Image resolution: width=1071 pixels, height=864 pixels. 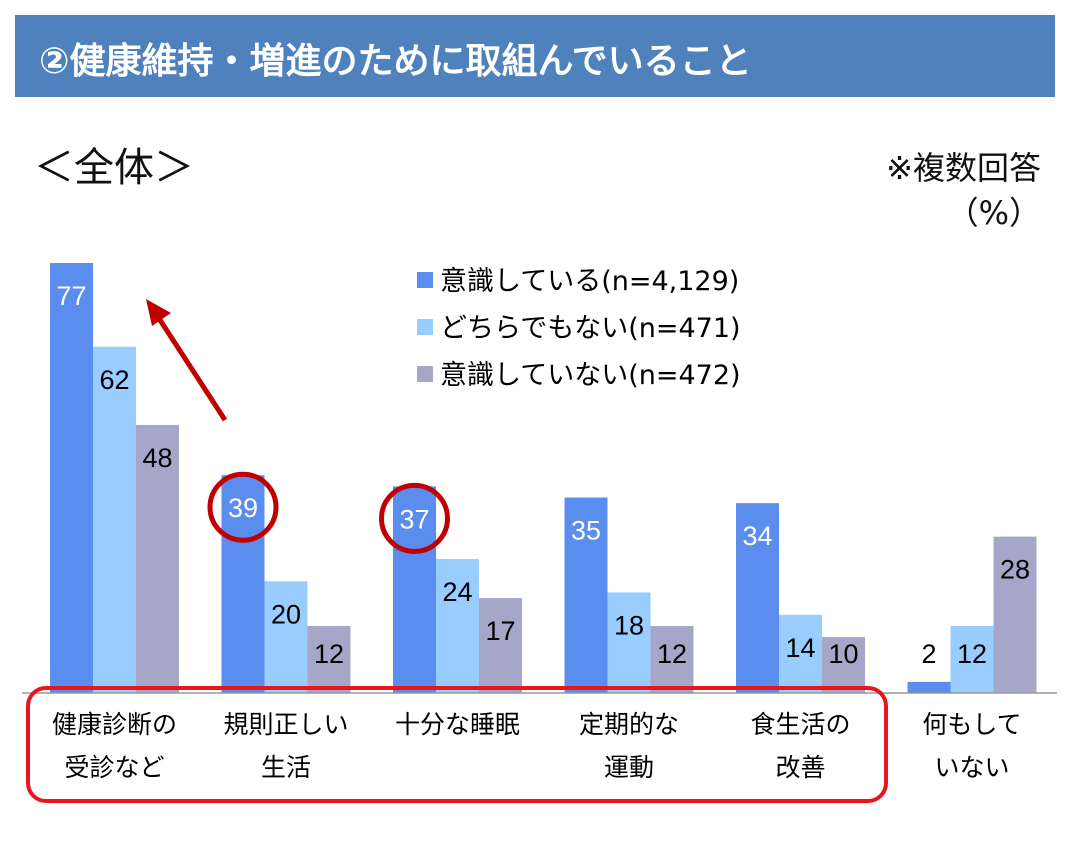 What do you see at coordinates (114, 168) in the screenshot?
I see `subtitle: ＜全体＞` at bounding box center [114, 168].